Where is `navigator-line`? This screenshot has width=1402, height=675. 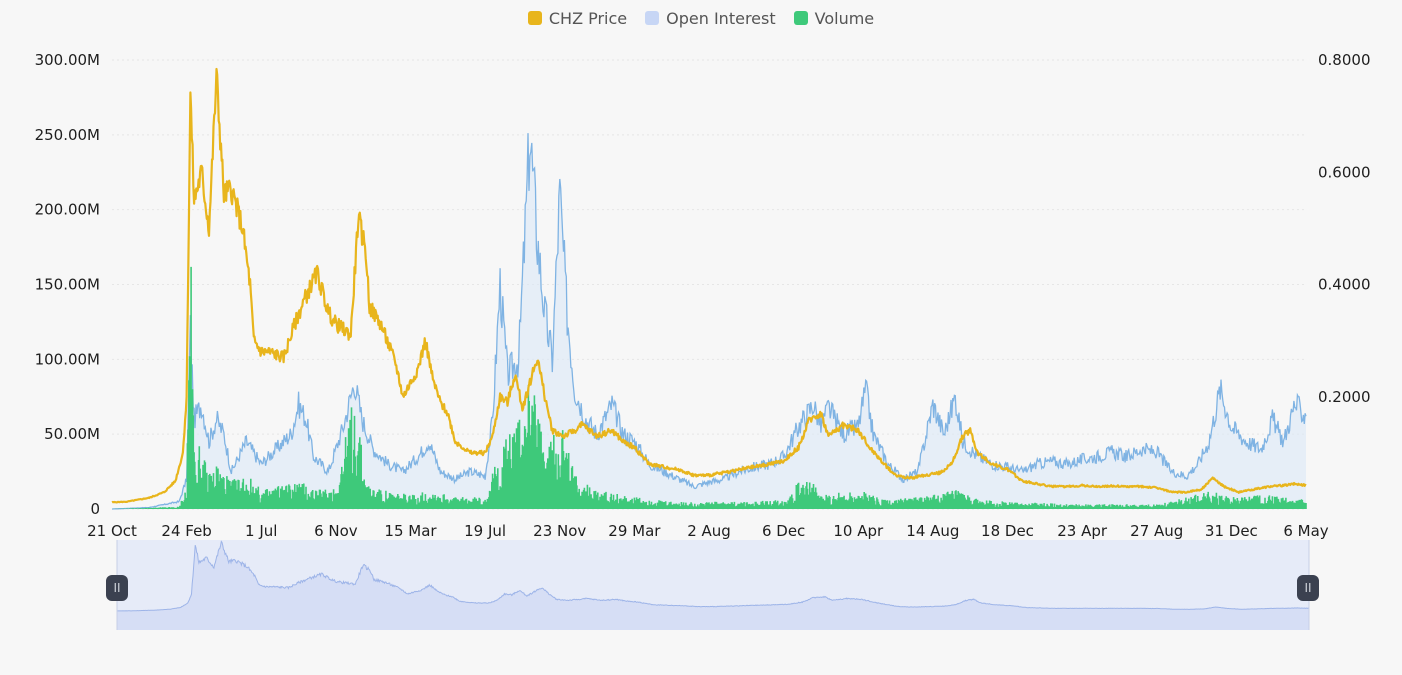 navigator-line is located at coordinates (713, 576).